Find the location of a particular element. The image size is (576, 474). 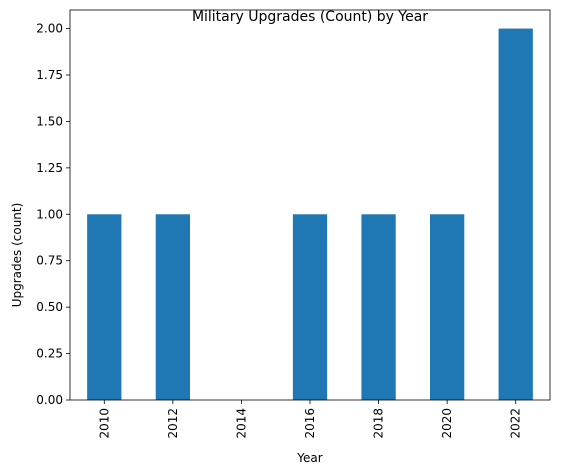

bar-2010 is located at coordinates (104, 307).